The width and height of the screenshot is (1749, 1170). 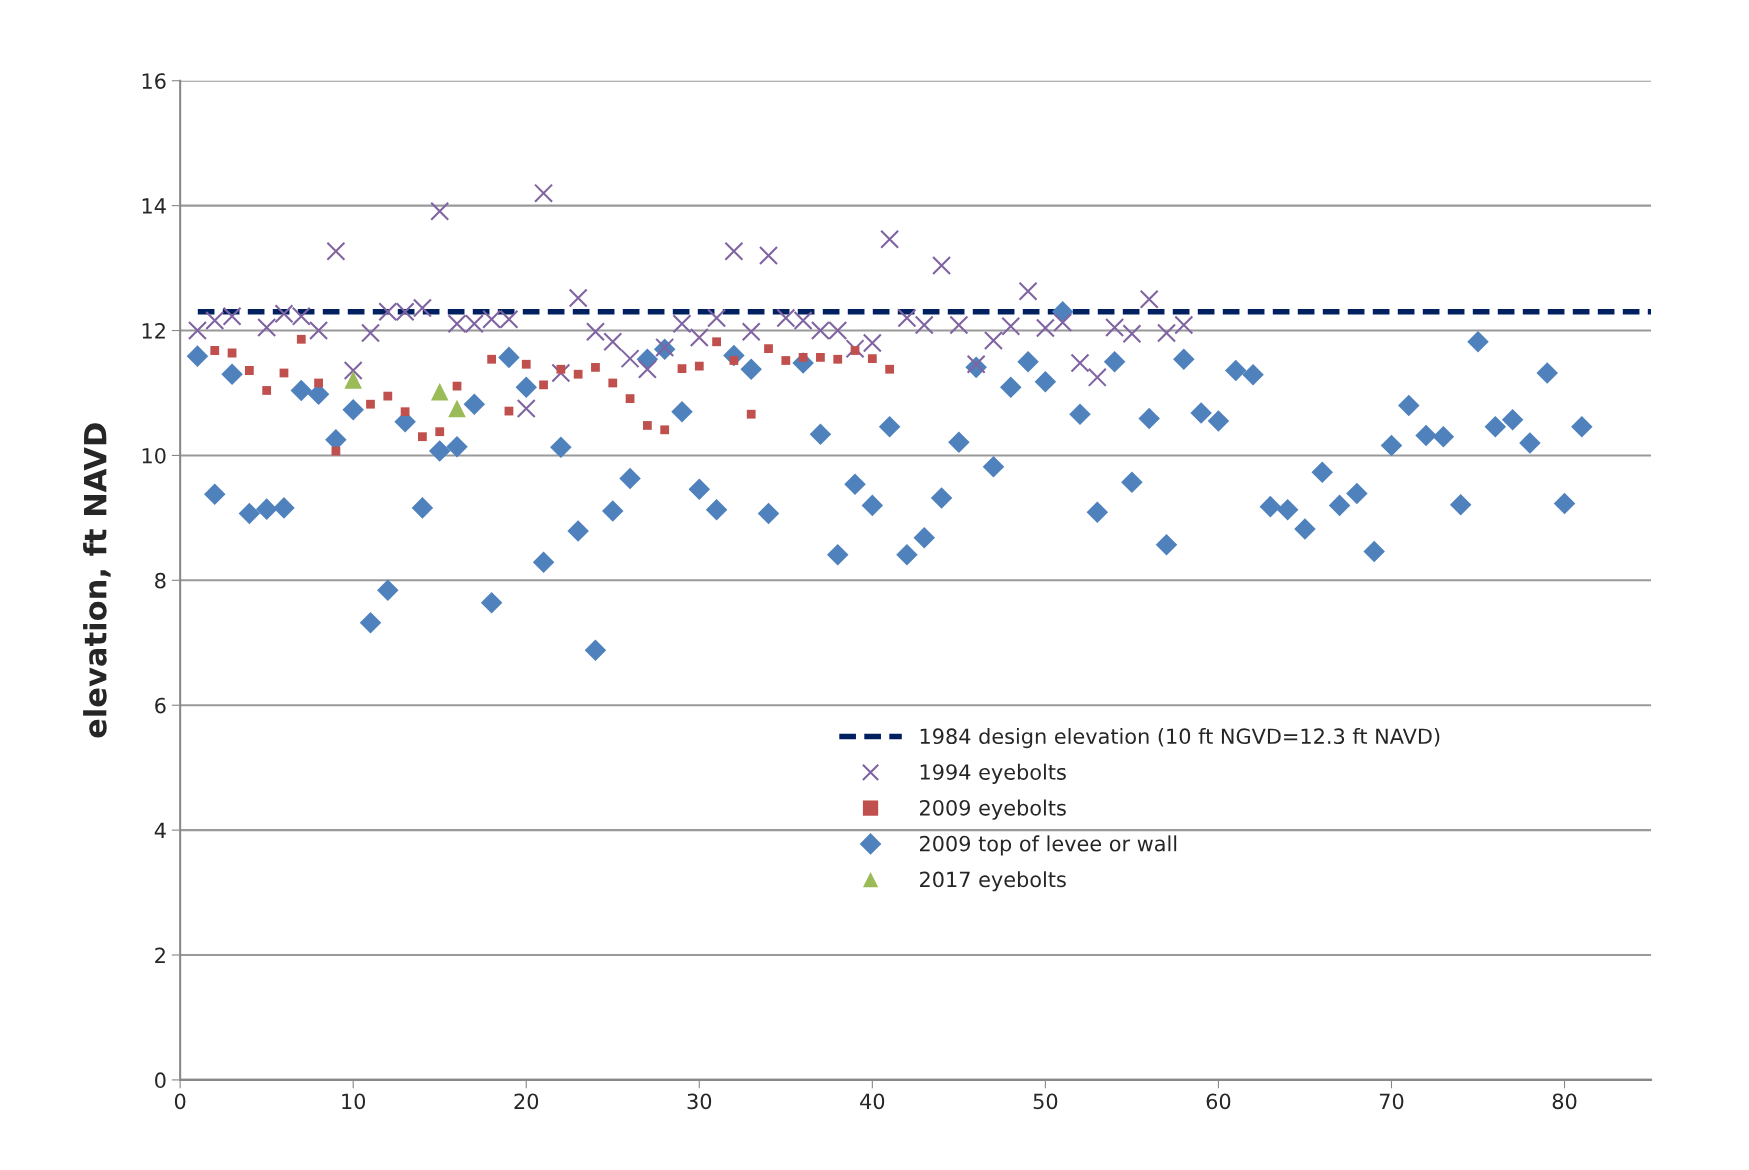 I want to click on x-tick-label: 50, so click(x=1045, y=1101).